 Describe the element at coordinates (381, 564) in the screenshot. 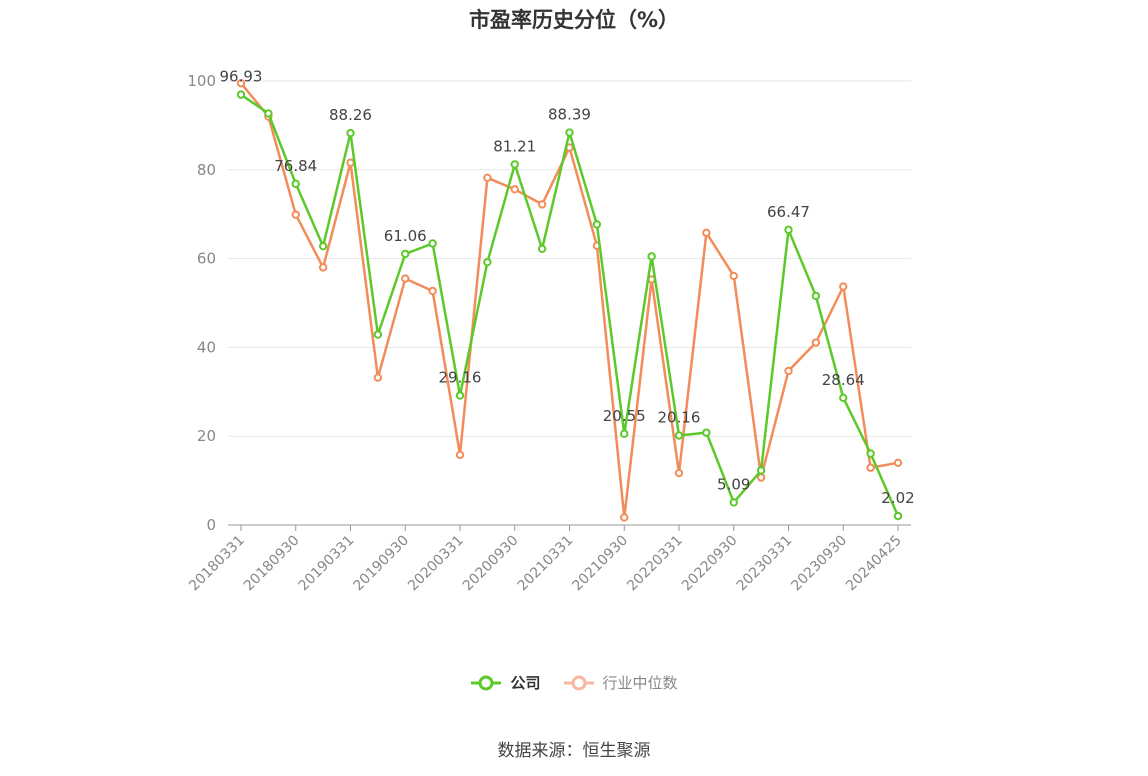

I see `x-tick-label: 20190930` at that location.